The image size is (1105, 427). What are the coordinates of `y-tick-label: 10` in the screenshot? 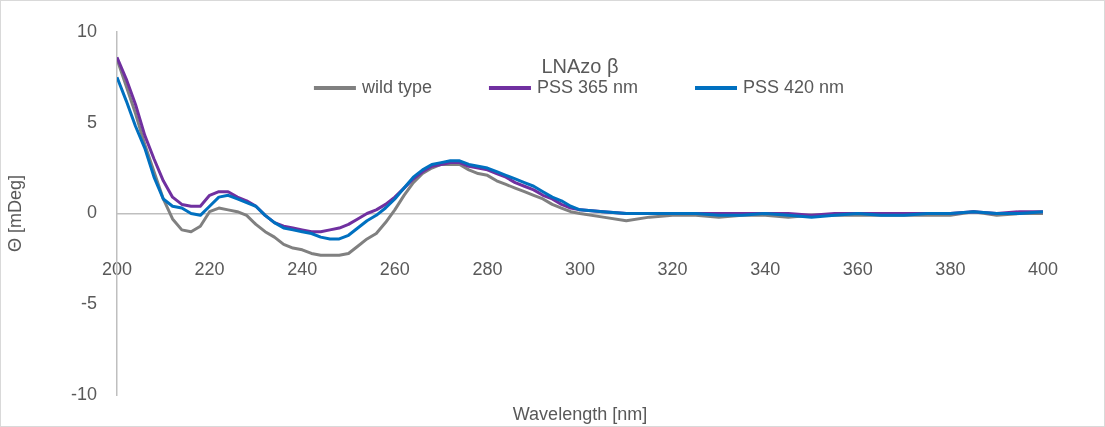 It's located at (86, 30).